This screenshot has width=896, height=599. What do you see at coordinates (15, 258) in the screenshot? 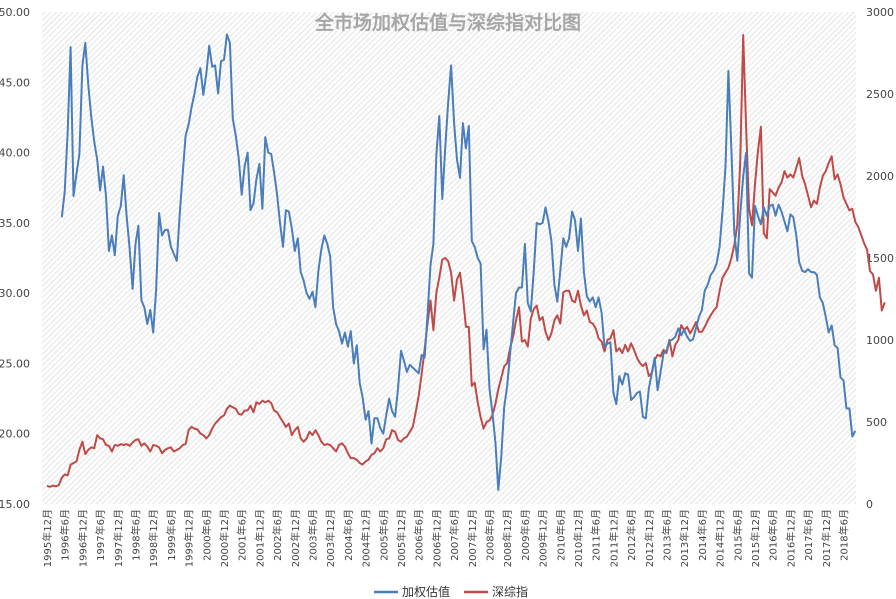
I see `left-axis-ticks: 15.00 20.00 25.00 30.00 35.00 40.00 45.00 50.00` at bounding box center [15, 258].